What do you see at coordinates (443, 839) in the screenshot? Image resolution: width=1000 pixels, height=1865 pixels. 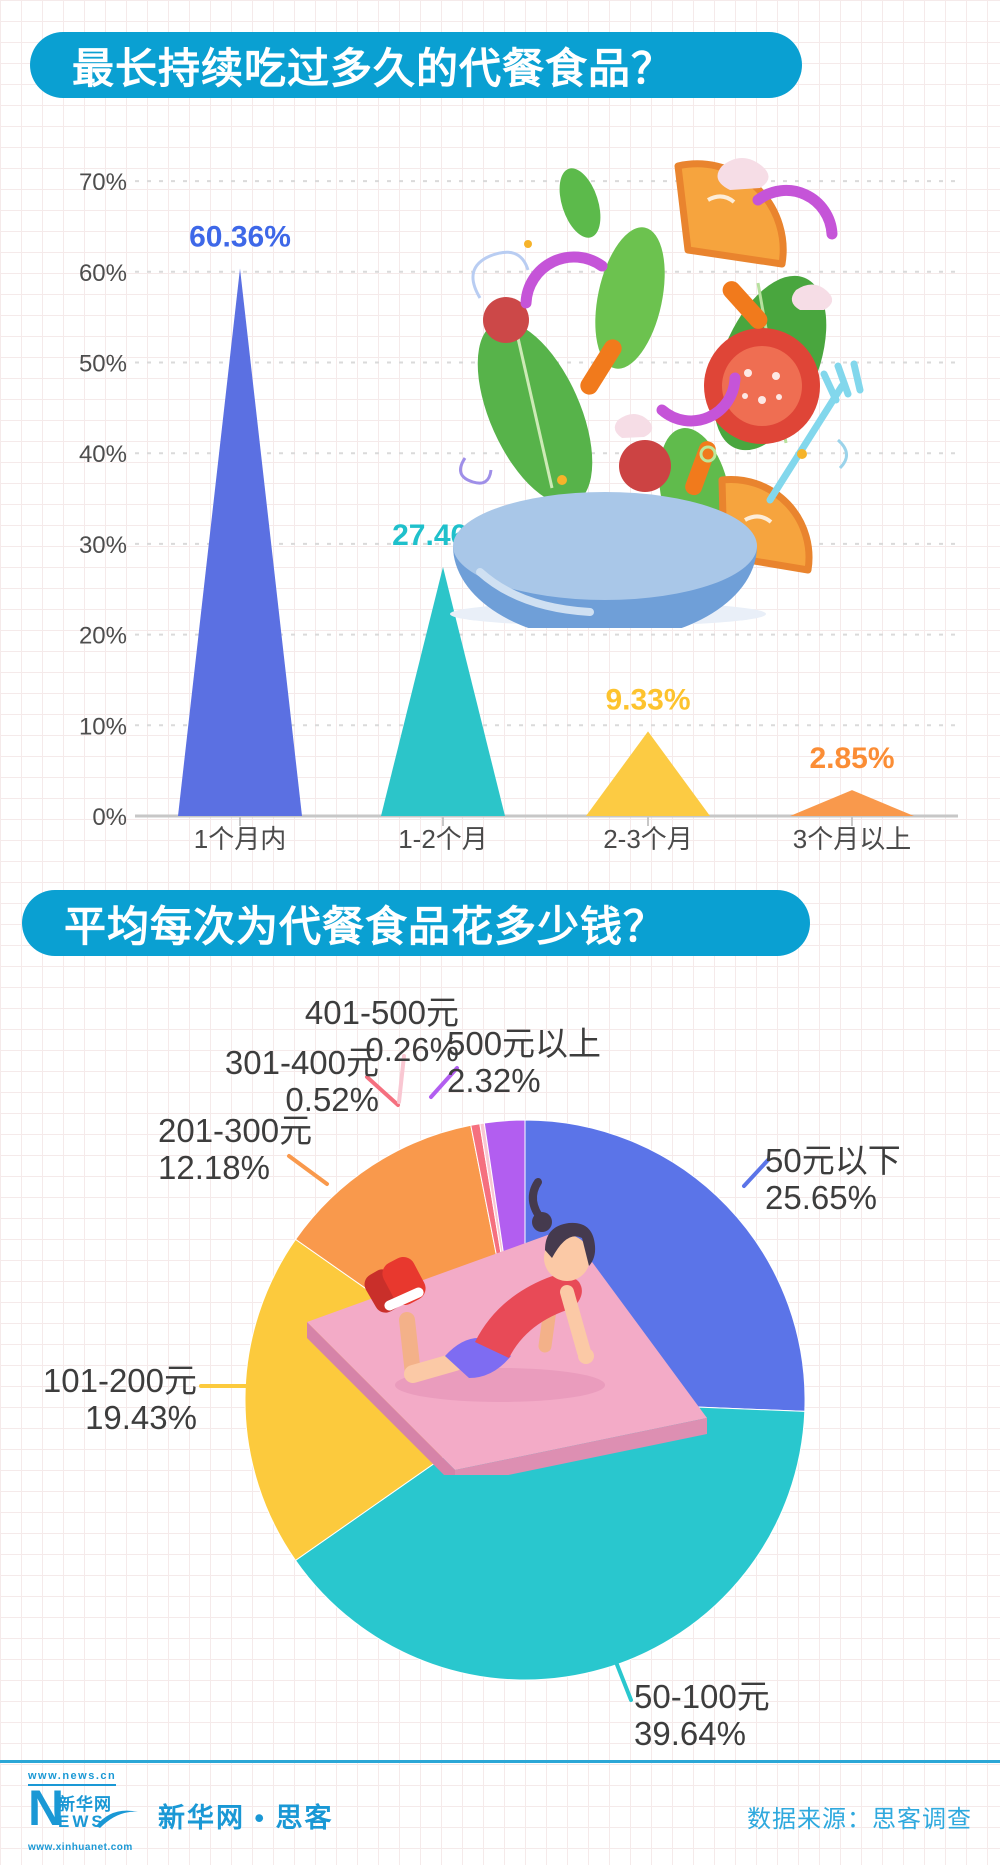 I see `x-category-label: 1-2个月` at bounding box center [443, 839].